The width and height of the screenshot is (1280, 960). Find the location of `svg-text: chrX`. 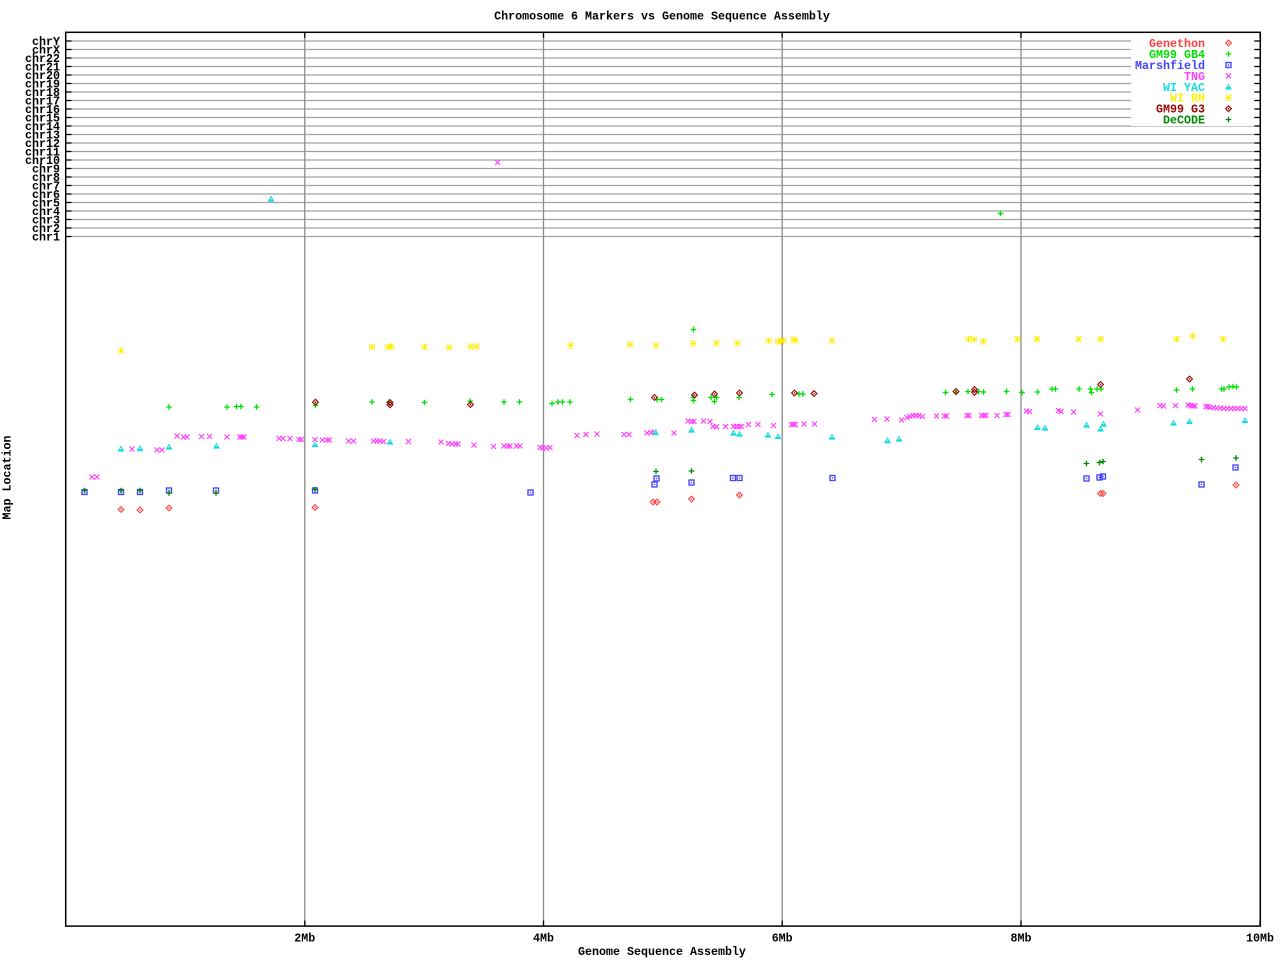

svg-text: chrX is located at coordinates (46, 51).